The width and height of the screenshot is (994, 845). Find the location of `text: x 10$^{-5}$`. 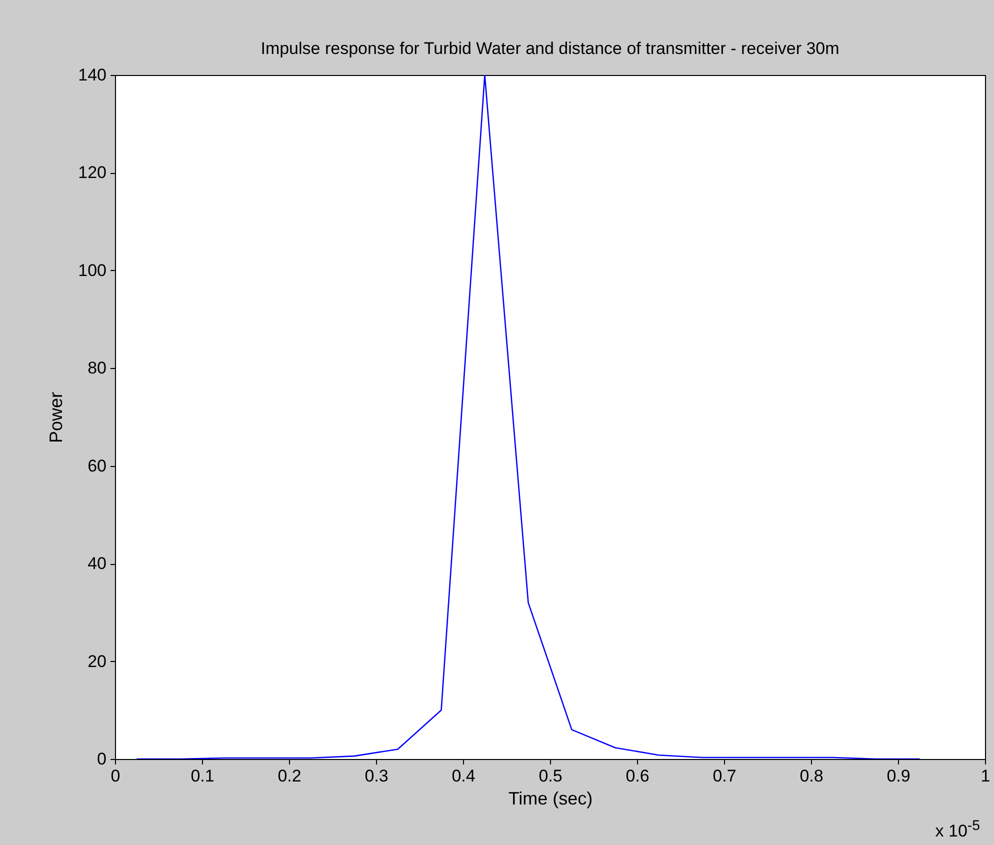

text: x 10$^{-5}$ is located at coordinates (957, 830).